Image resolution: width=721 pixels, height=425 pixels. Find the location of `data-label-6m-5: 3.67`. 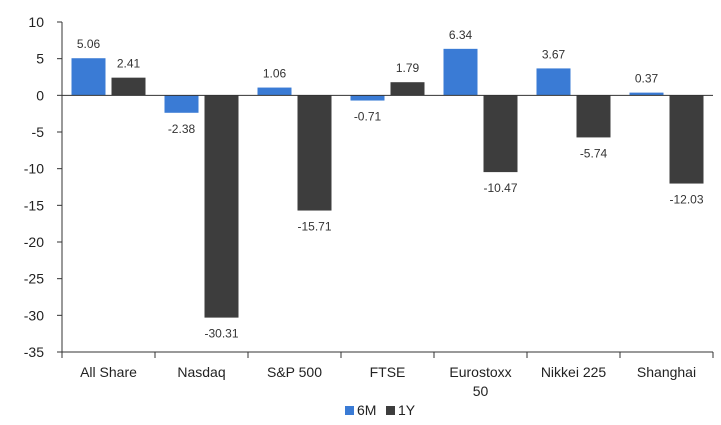

data-label-6m-5: 3.67 is located at coordinates (554, 54).